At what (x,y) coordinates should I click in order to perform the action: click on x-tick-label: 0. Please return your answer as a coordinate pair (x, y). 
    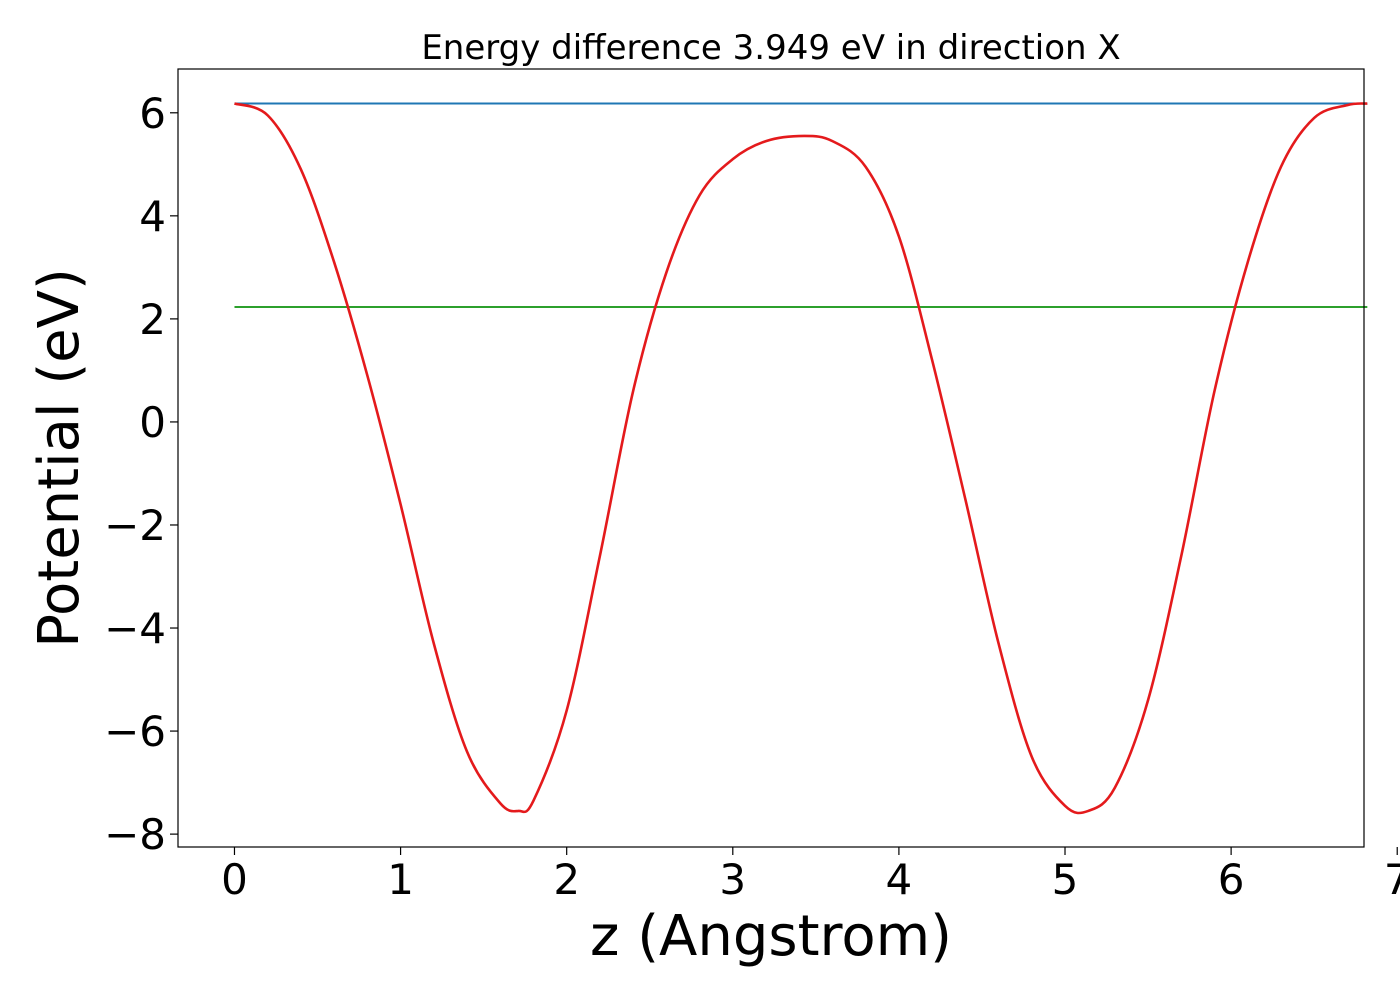
    Looking at the image, I should click on (234, 879).